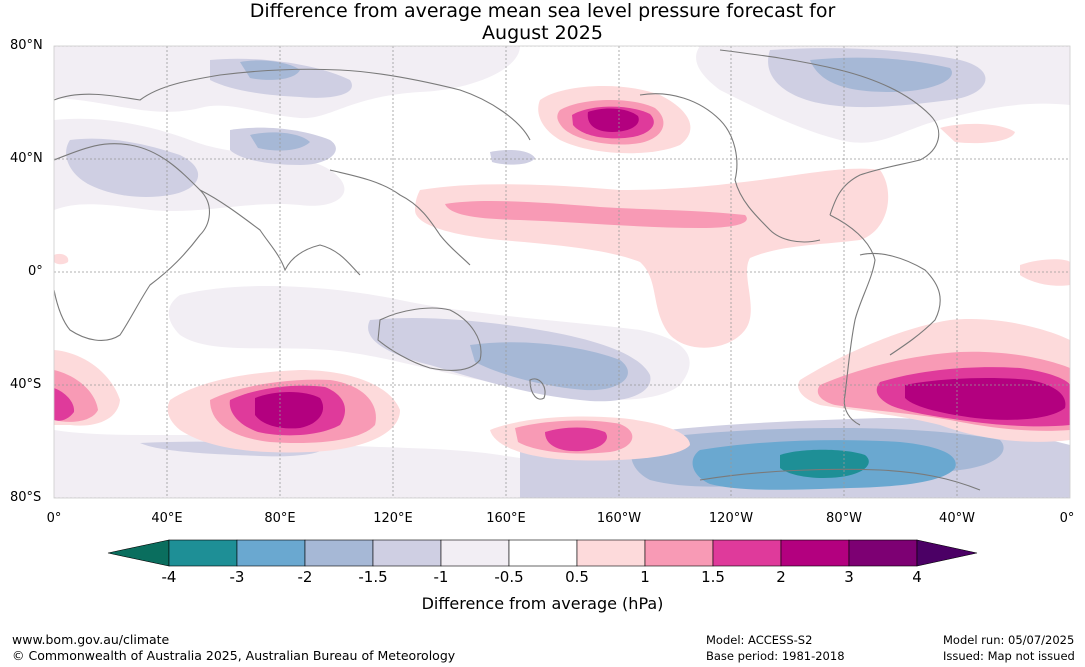 The height and width of the screenshot is (667, 1085). What do you see at coordinates (849, 577) in the screenshot?
I see `colorbar-tick: 3` at bounding box center [849, 577].